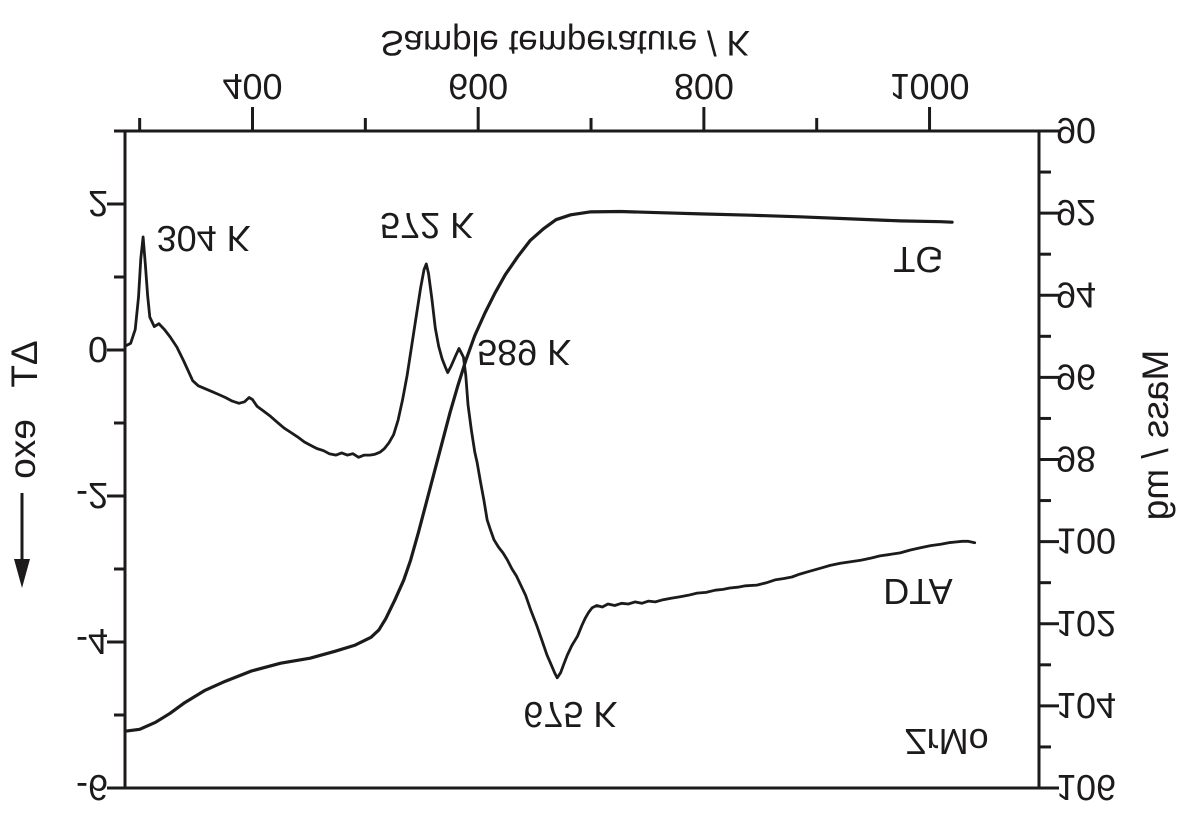 The width and height of the screenshot is (1179, 827). Describe the element at coordinates (524, 352) in the screenshot. I see `annotation-589-k: 589 K` at that location.